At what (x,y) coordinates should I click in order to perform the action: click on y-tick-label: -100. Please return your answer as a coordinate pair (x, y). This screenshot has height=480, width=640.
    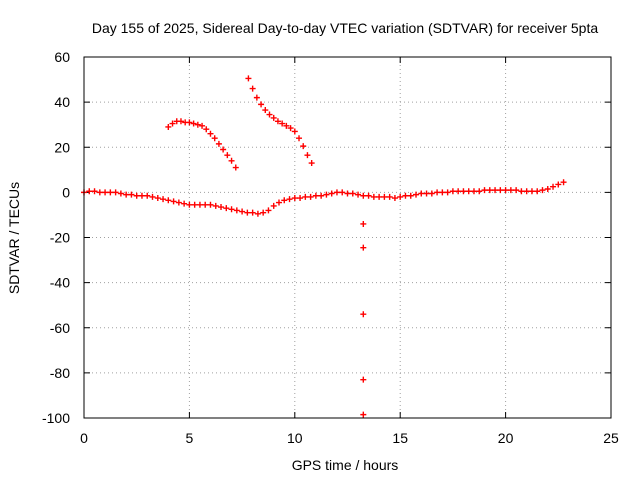
    Looking at the image, I should click on (56, 418).